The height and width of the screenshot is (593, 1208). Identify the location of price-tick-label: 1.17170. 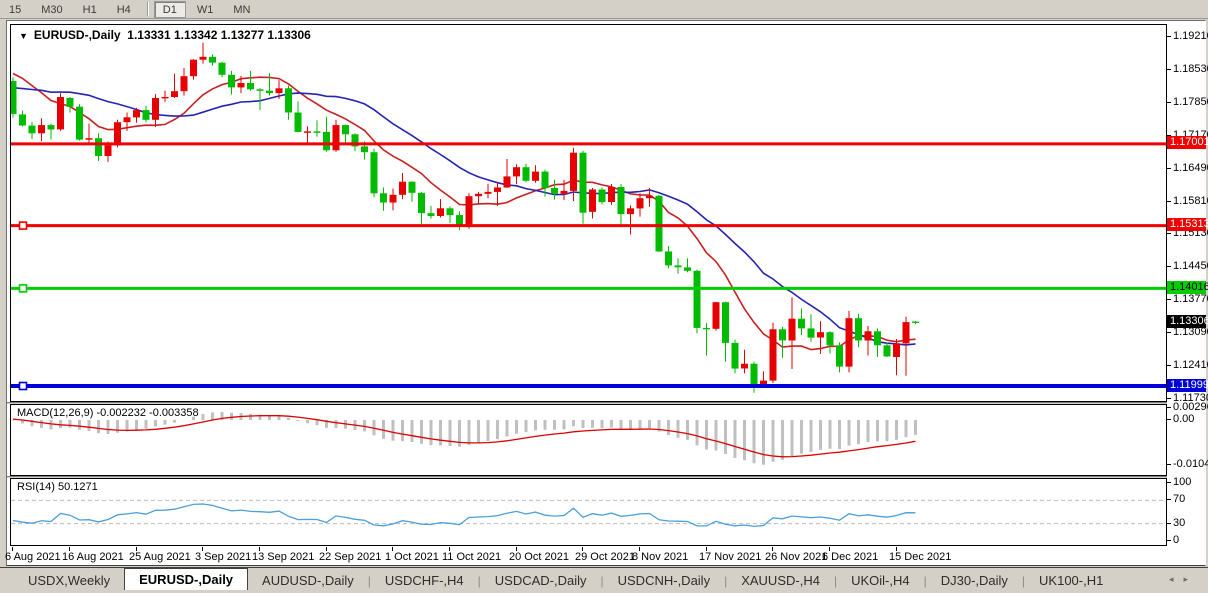
(1190, 135).